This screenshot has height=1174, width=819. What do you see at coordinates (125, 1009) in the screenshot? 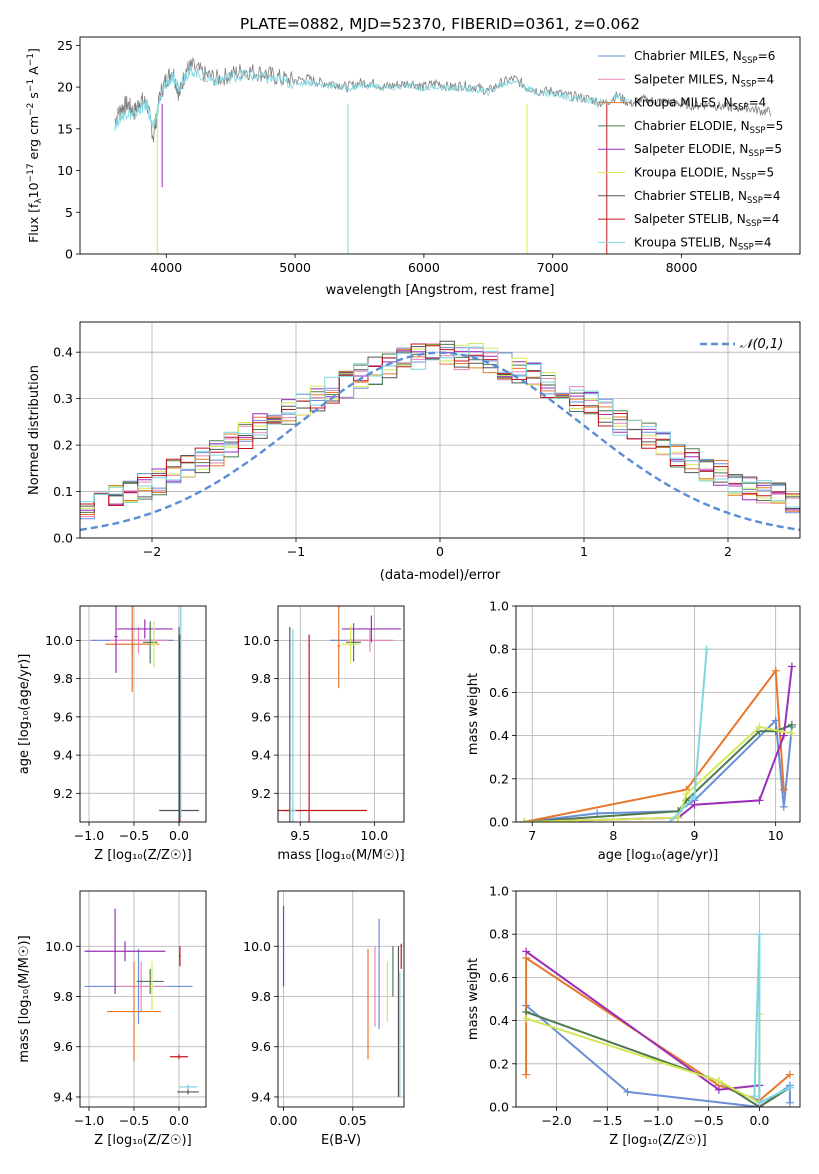
I see `axes-panel: −1.0 −0.5 0.0 9.4 9.6 9.8 10.0` at bounding box center [125, 1009].